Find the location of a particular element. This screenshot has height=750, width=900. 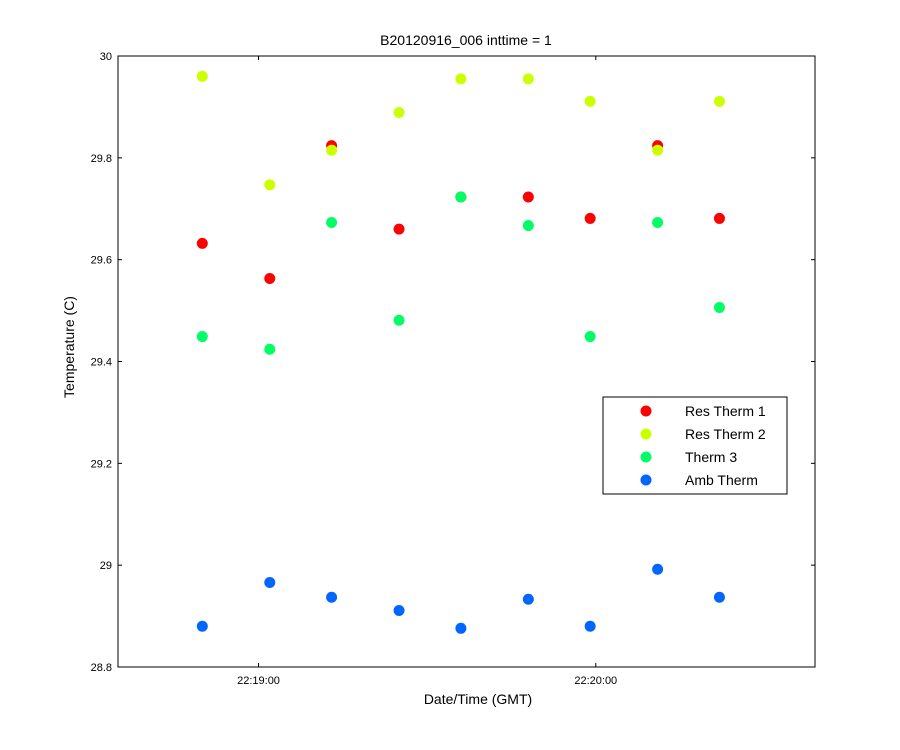

y-tick-label: 30 is located at coordinates (106, 57).